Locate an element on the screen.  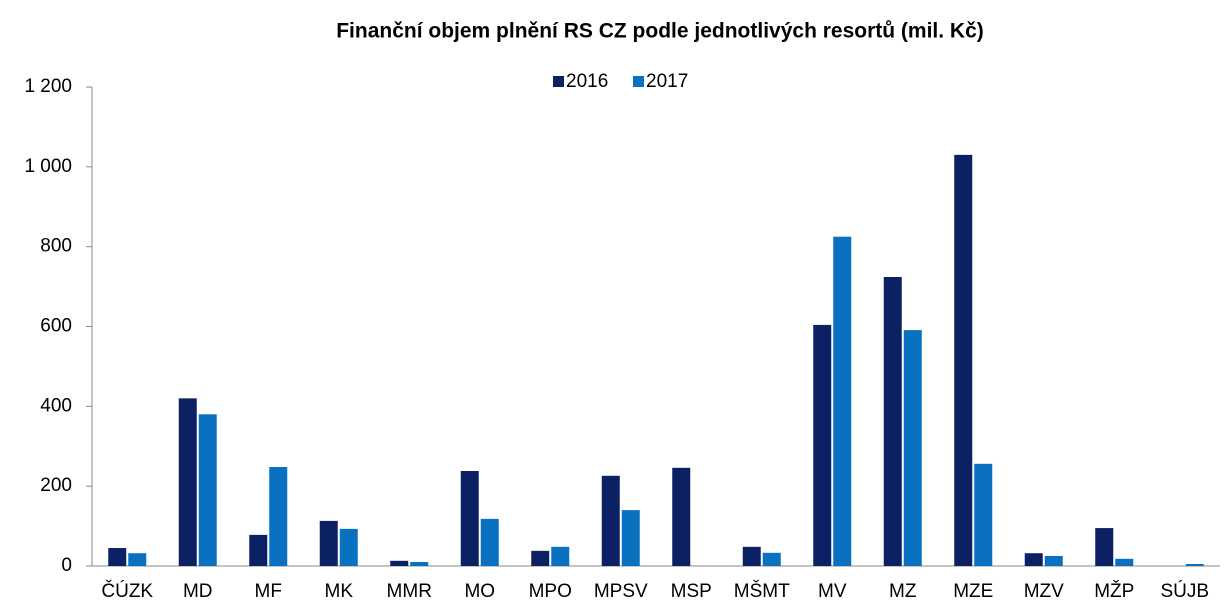
y-tick-label: 1 000 is located at coordinates (48, 166).